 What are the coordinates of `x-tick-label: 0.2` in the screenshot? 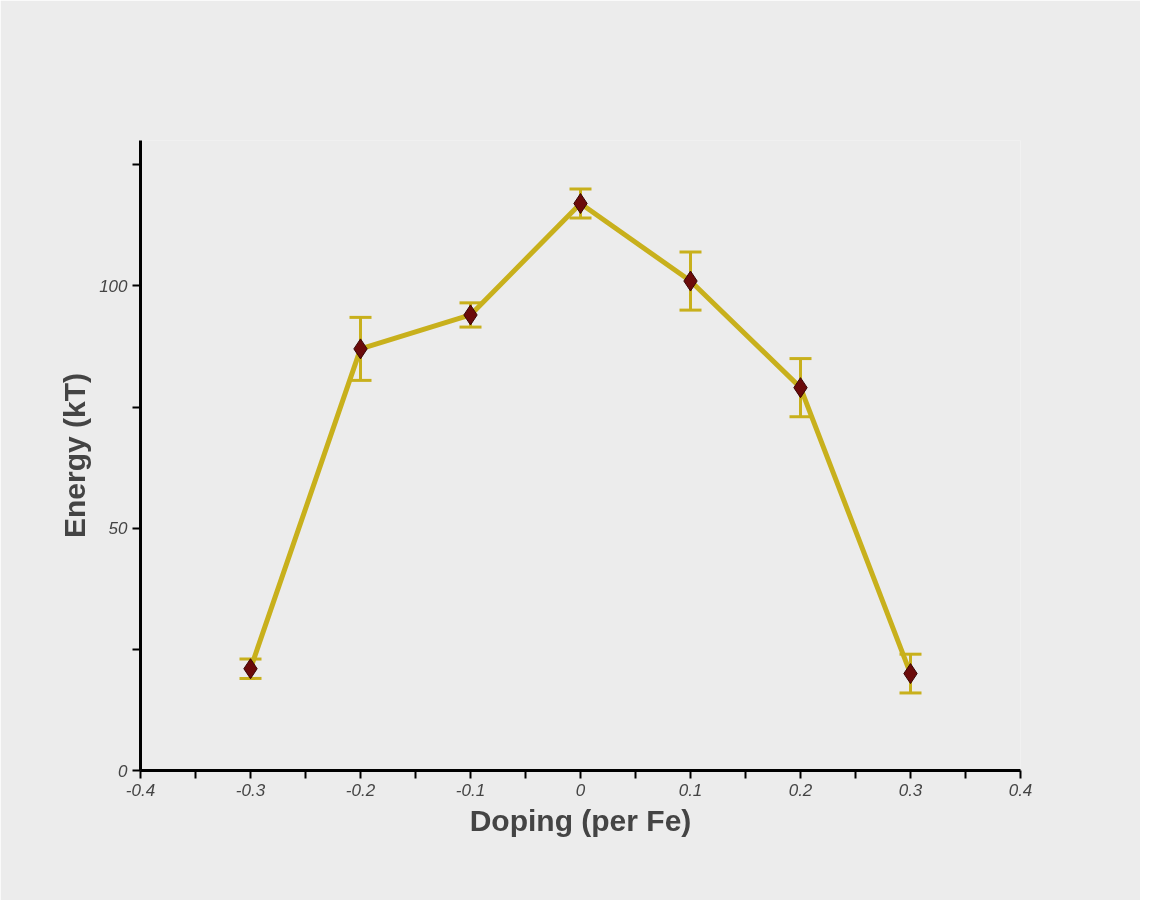 It's located at (800, 790).